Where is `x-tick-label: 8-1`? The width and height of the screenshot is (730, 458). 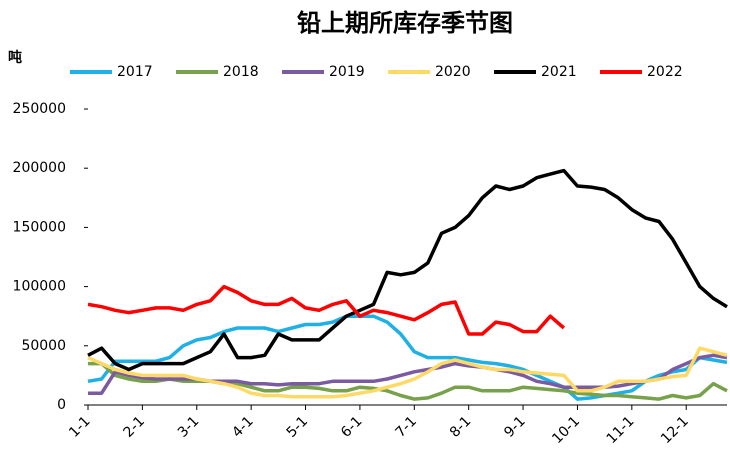 x-tick-label: 8-1 is located at coordinates (460, 426).